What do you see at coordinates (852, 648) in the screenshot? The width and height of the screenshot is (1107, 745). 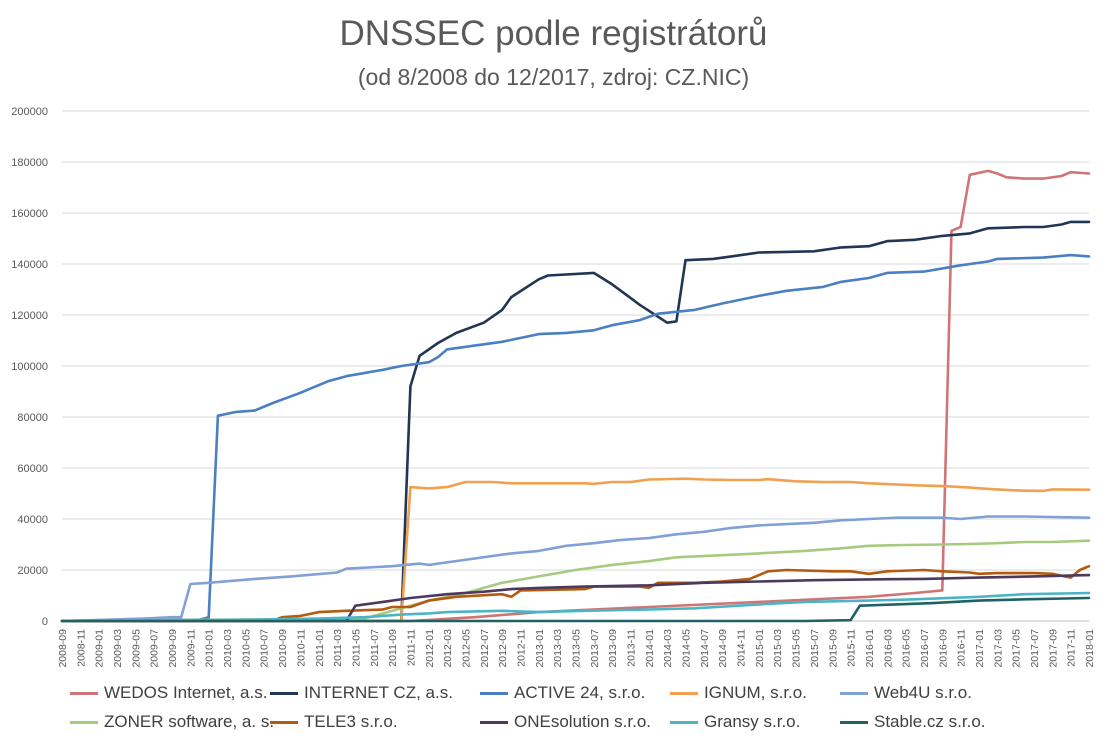 I see `x-tick-label: 2015-11` at bounding box center [852, 648].